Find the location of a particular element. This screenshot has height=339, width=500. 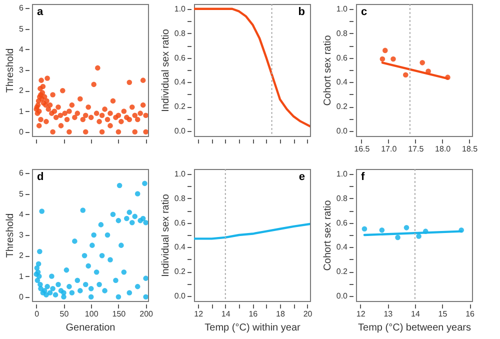

x-tick-label: 15 is located at coordinates (443, 314).